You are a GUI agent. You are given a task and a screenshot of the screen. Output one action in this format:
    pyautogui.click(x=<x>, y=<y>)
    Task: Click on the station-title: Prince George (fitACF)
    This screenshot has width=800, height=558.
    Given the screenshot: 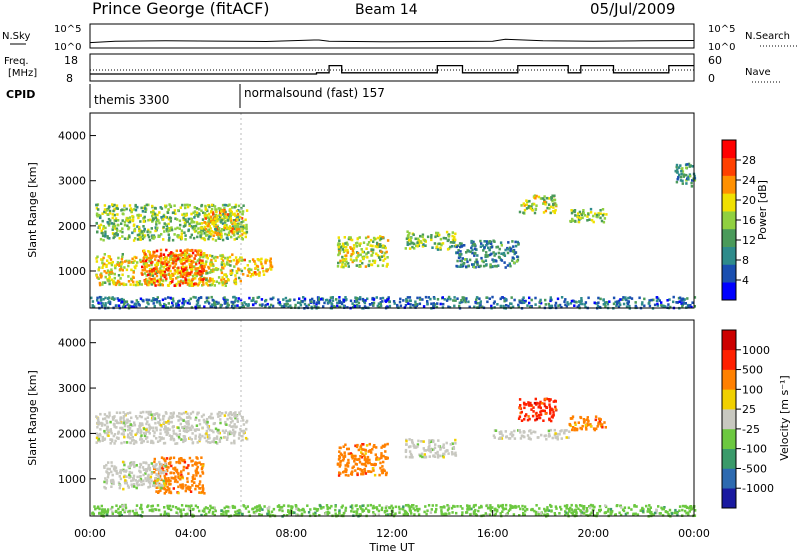 What is the action you would take?
    pyautogui.click(x=181, y=9)
    